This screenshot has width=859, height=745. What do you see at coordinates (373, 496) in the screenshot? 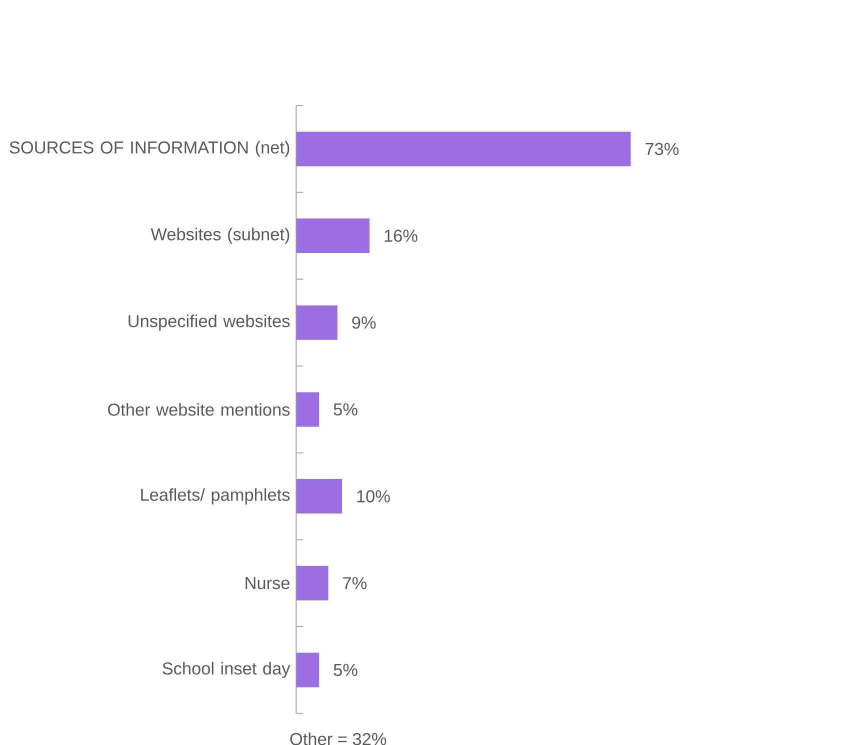
I see `data-label: 10%` at bounding box center [373, 496].